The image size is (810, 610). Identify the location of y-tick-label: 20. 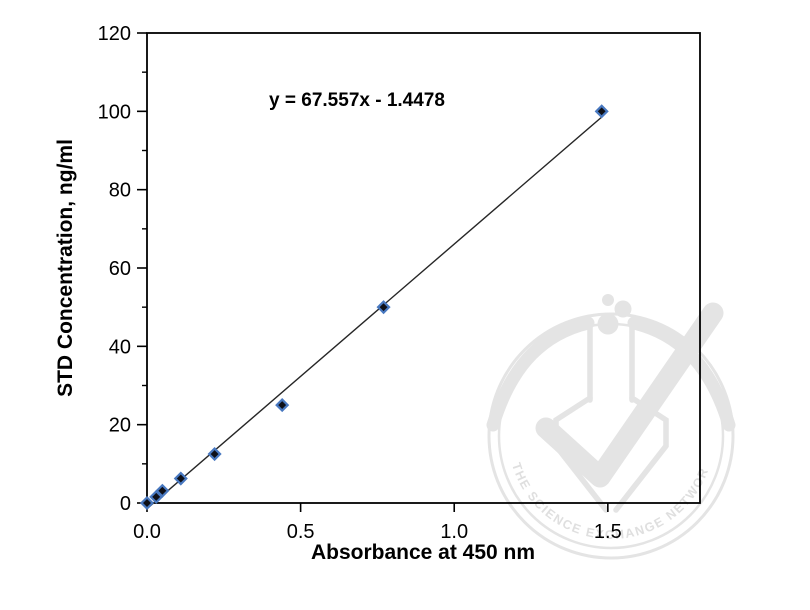
(120, 426).